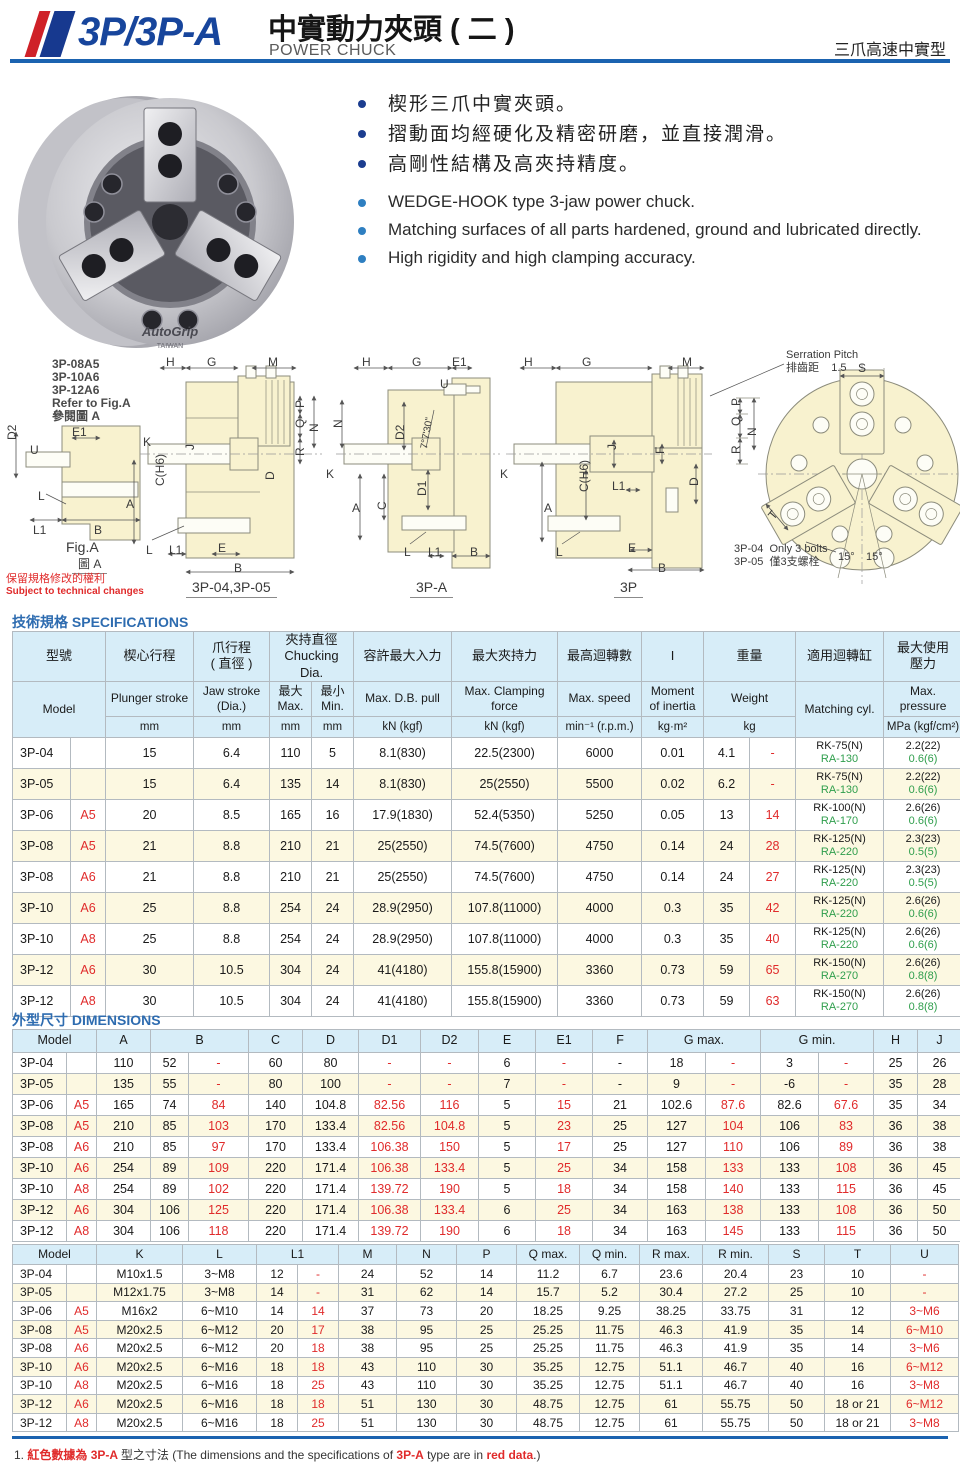 The image size is (960, 1474). What do you see at coordinates (797, 1404) in the screenshot?
I see `table-cell: 50` at bounding box center [797, 1404].